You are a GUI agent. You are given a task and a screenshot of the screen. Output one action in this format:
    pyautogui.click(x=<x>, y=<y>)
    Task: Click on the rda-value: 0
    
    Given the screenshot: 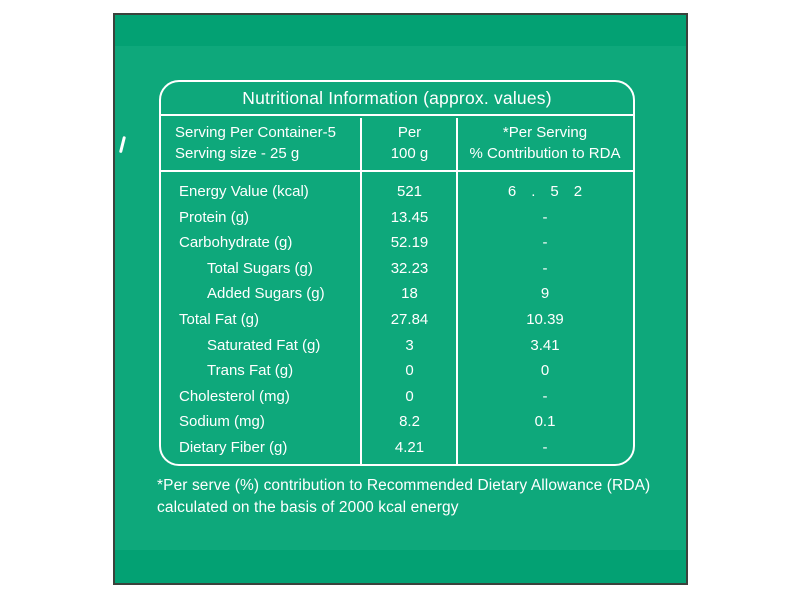 What is the action you would take?
    pyautogui.click(x=545, y=371)
    